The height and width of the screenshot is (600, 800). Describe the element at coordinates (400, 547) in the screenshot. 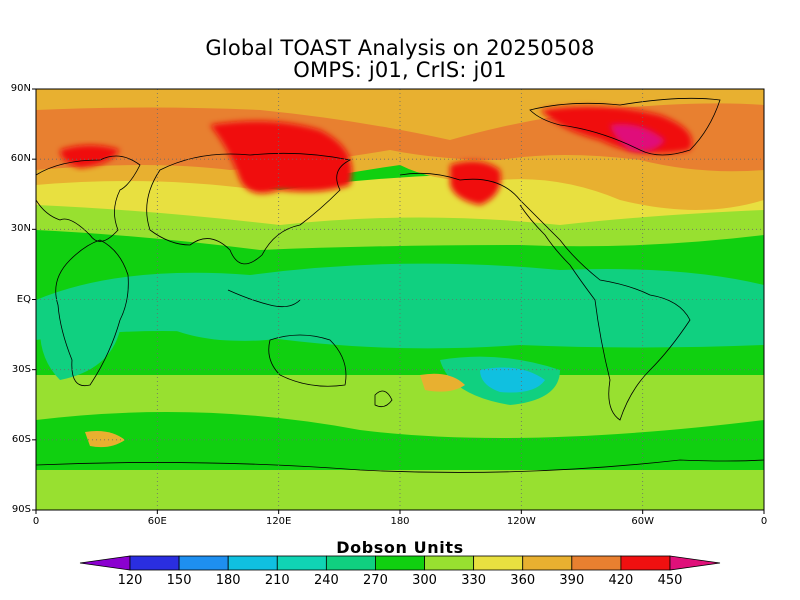

I see `colorbar-title: Dobson Units` at that location.